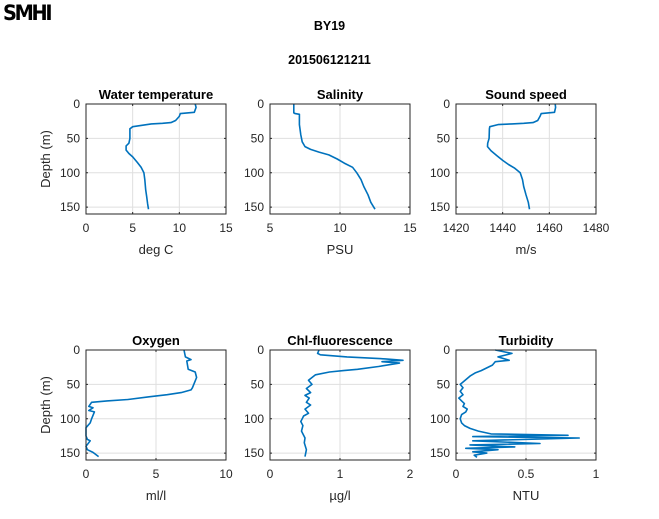 This screenshot has width=659, height=519. Describe the element at coordinates (156, 340) in the screenshot. I see `subplot-title: Oxygen` at that location.